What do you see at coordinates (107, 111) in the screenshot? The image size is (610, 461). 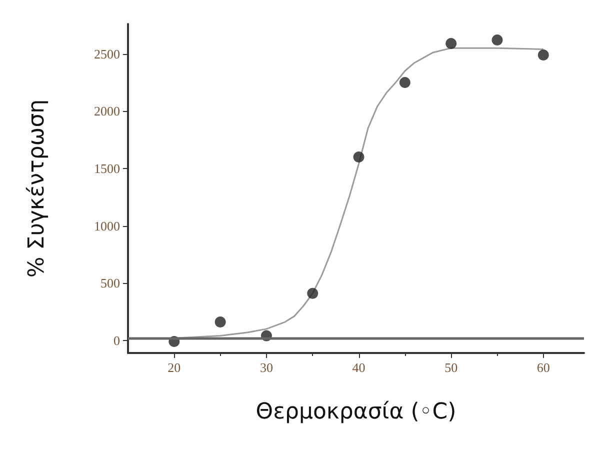 I see `y-tick-label: 2000` at bounding box center [107, 111].